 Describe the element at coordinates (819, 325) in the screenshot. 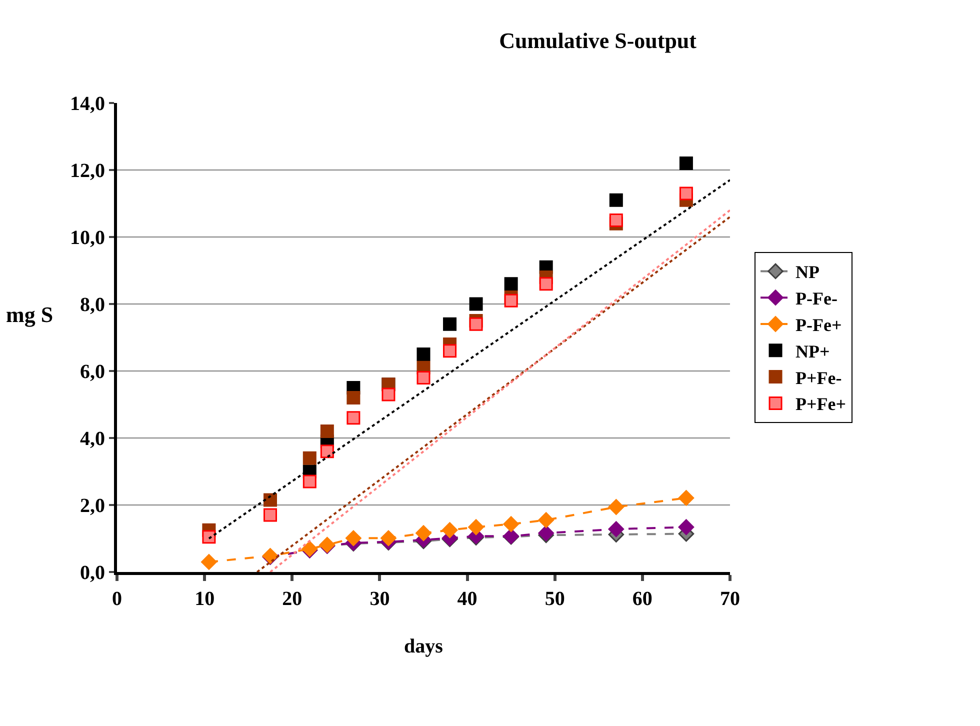

I see `legend-label: P-Fe+` at that location.